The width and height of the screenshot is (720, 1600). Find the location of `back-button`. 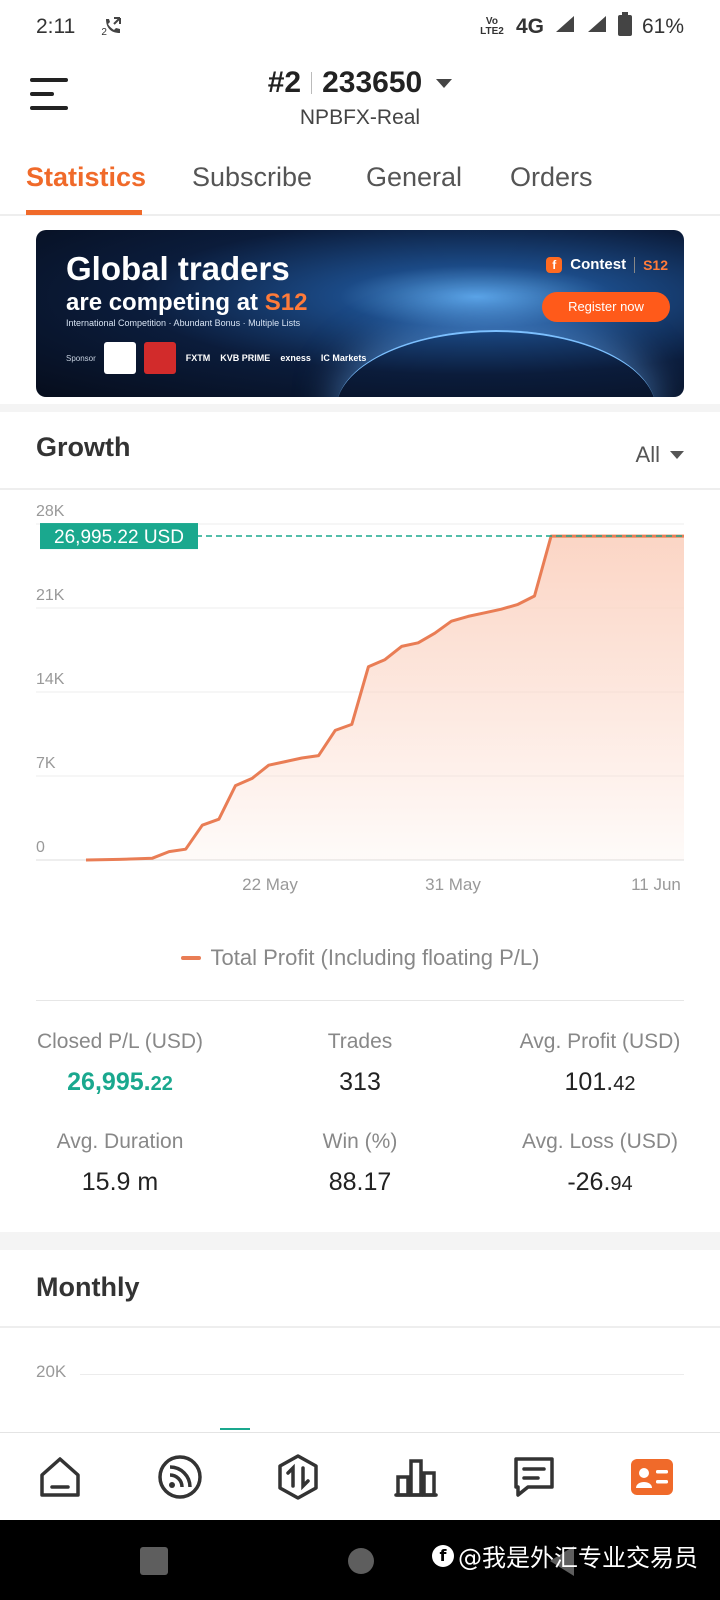

back-button is located at coordinates (562, 1561).